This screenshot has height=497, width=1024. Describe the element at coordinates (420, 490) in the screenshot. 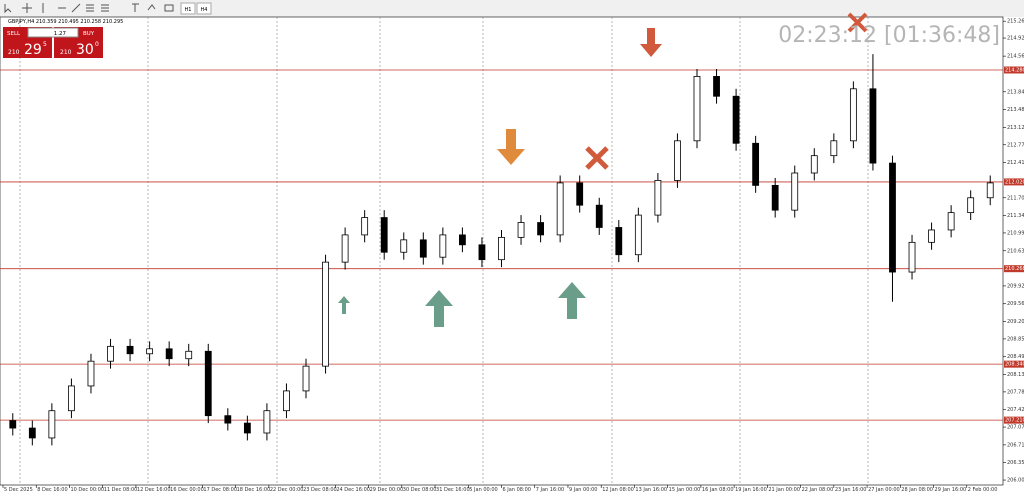

I see `x-tick-label: 30 Dec 08:00` at that location.